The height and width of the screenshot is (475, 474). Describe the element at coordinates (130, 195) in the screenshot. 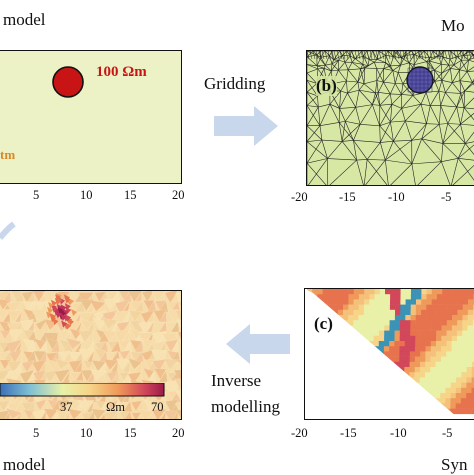

I see `panel-a-xtick: 15` at that location.